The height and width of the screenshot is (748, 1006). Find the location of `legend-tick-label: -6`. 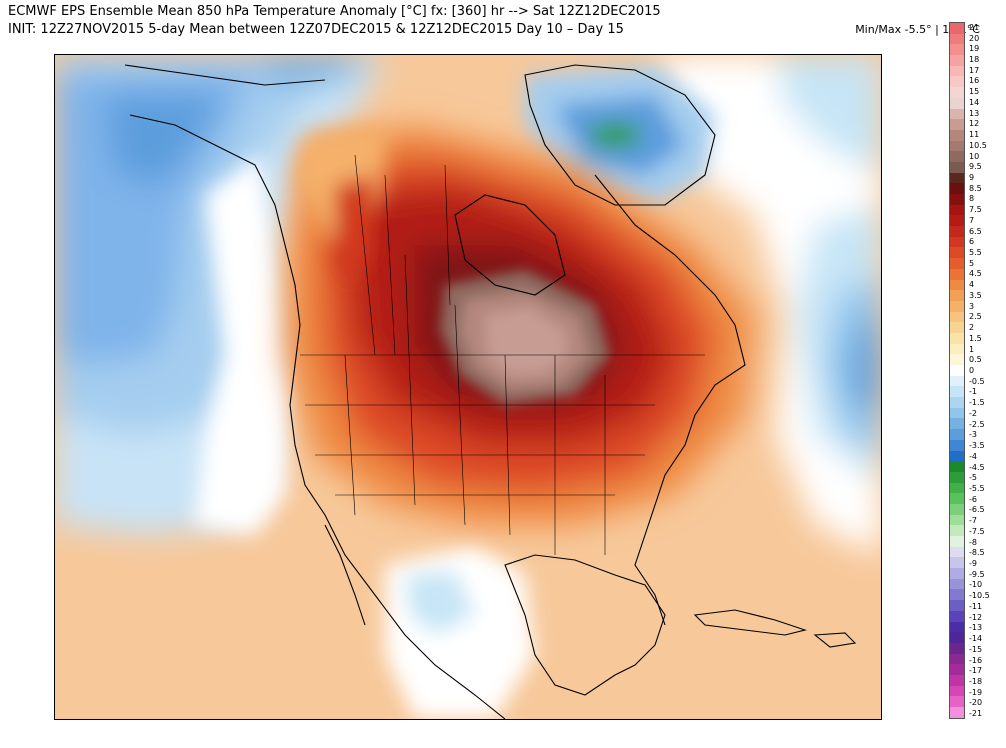

legend-tick-label: -6 is located at coordinates (973, 499).